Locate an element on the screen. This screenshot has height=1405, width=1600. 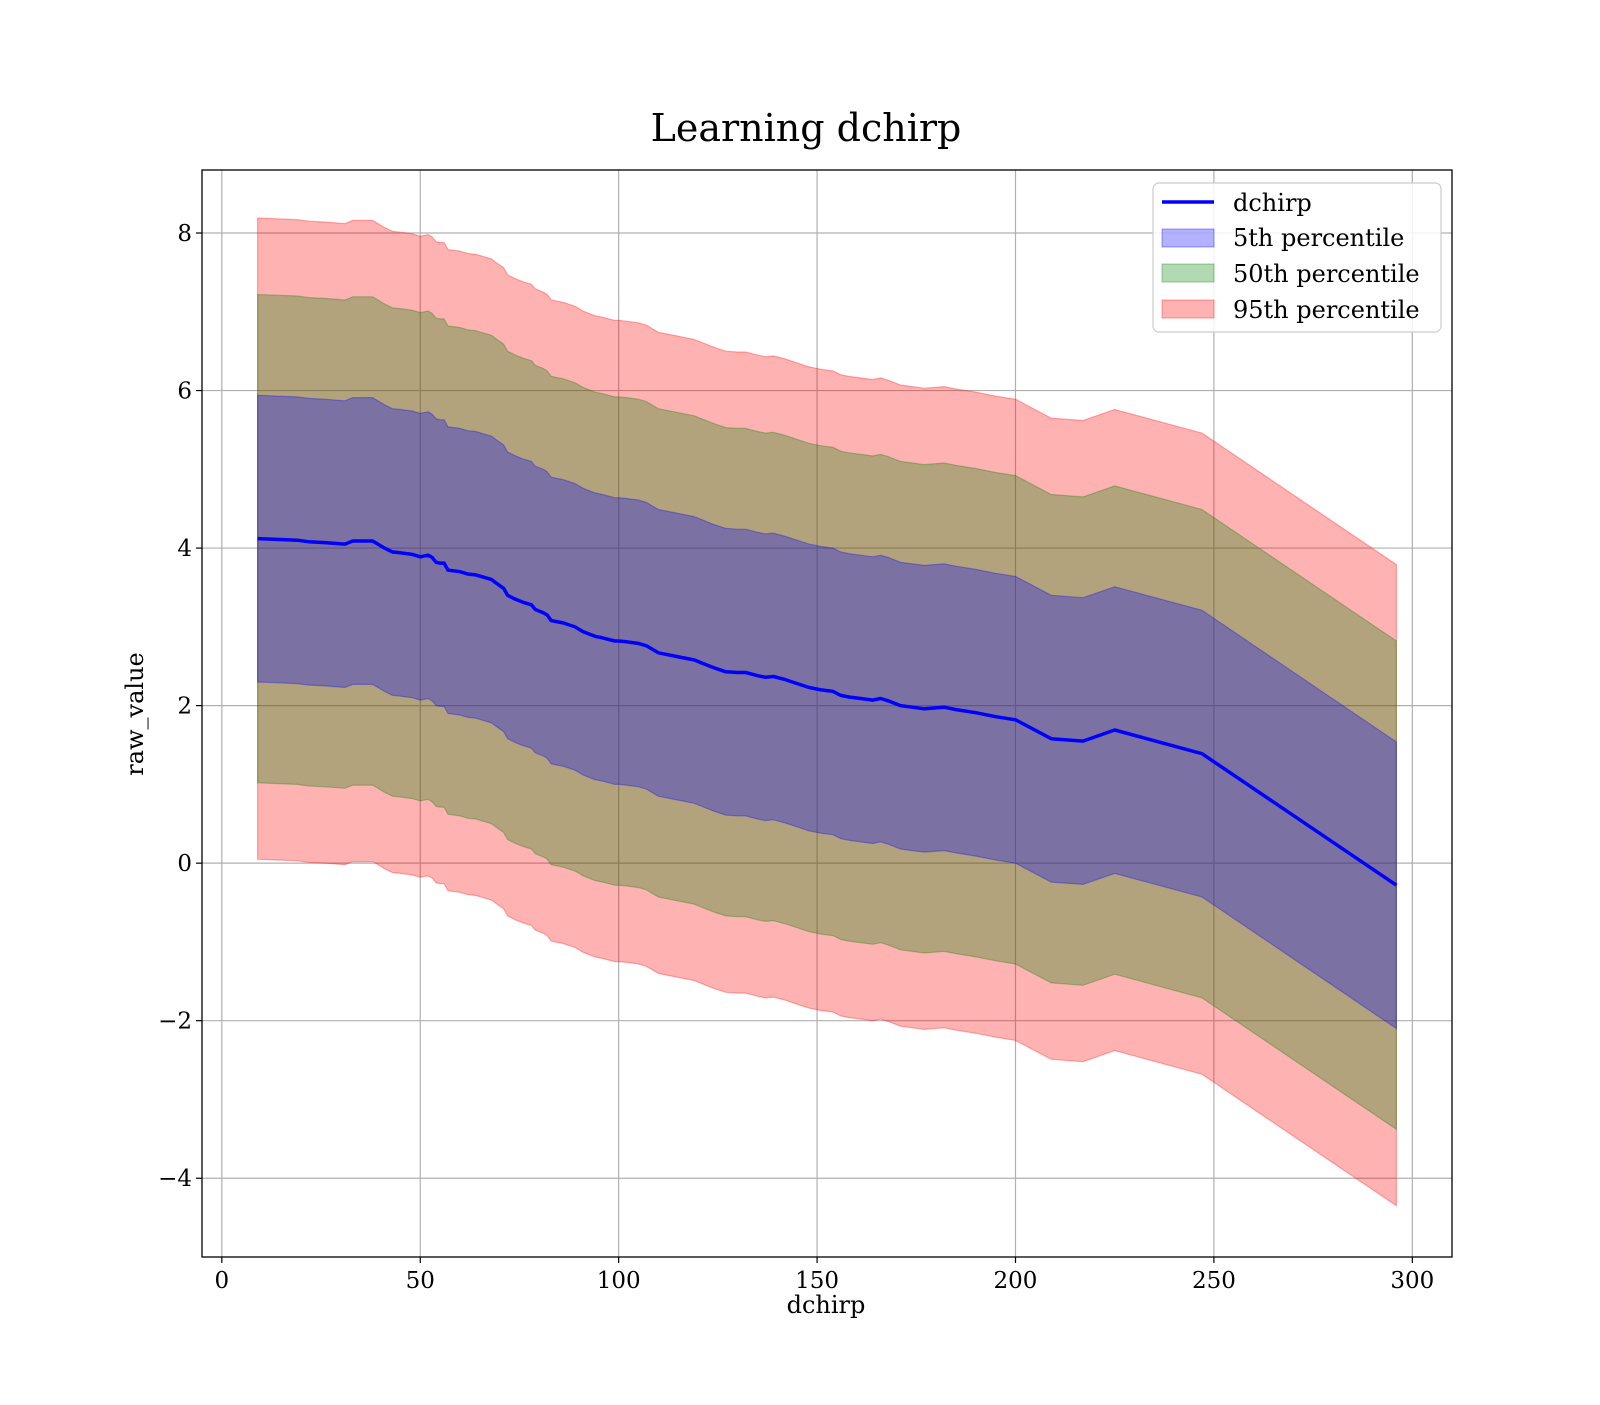
x-axis-label: dchirp is located at coordinates (826, 1305).